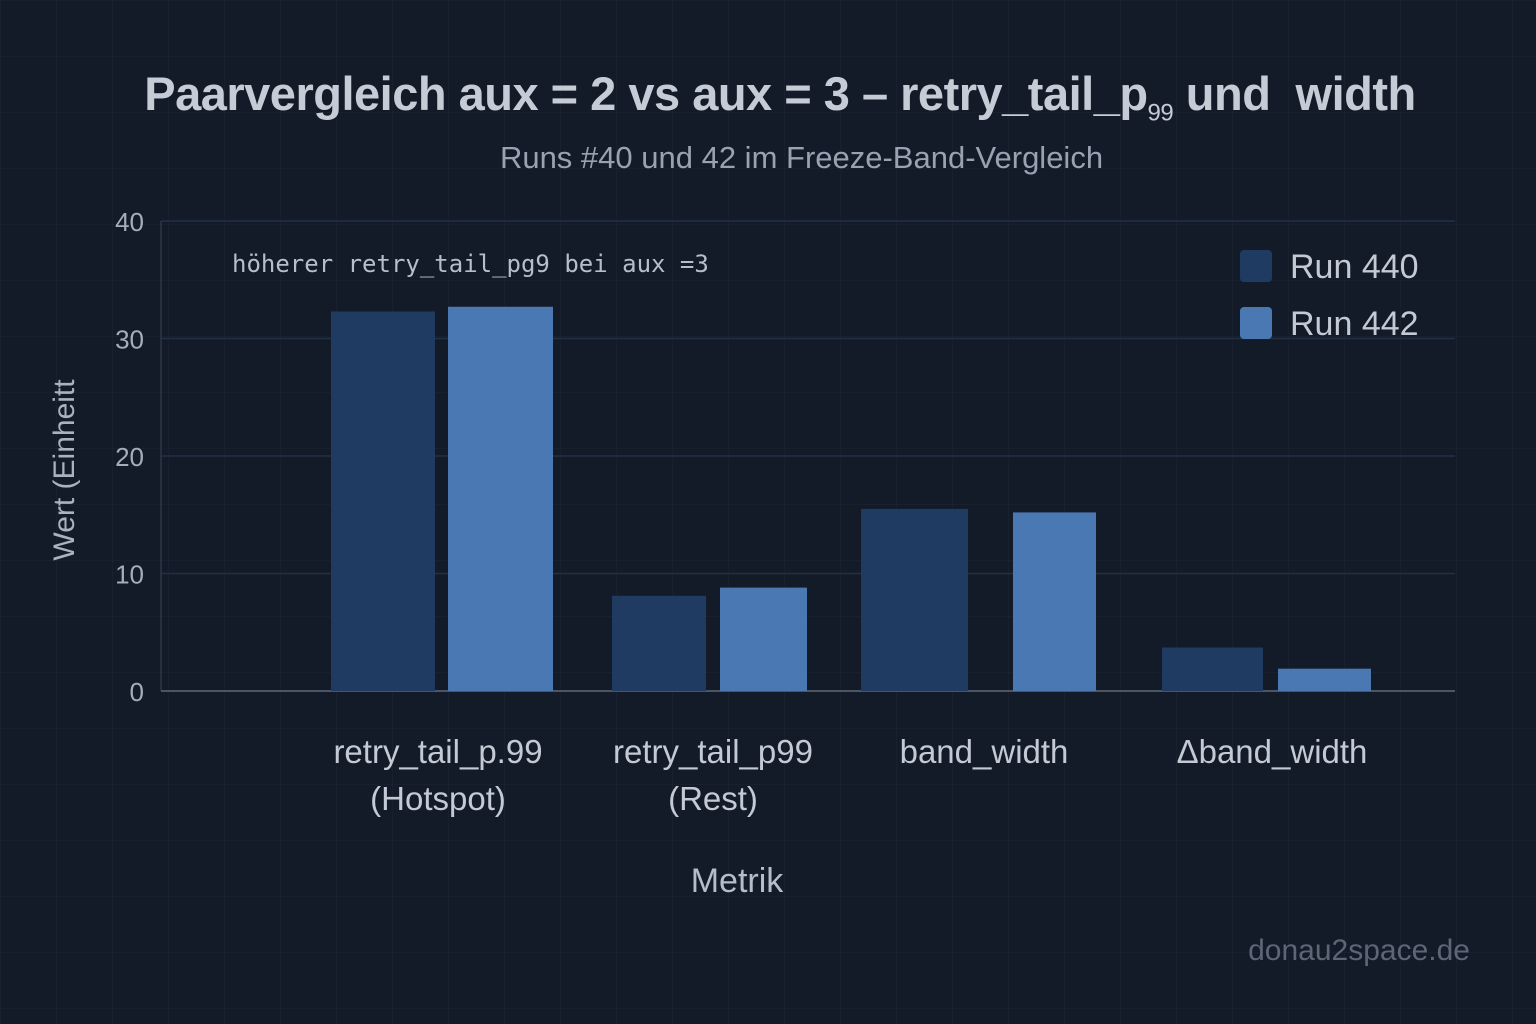 The height and width of the screenshot is (1024, 1536). What do you see at coordinates (738, 881) in the screenshot?
I see `x-axis-label: Metrik` at bounding box center [738, 881].